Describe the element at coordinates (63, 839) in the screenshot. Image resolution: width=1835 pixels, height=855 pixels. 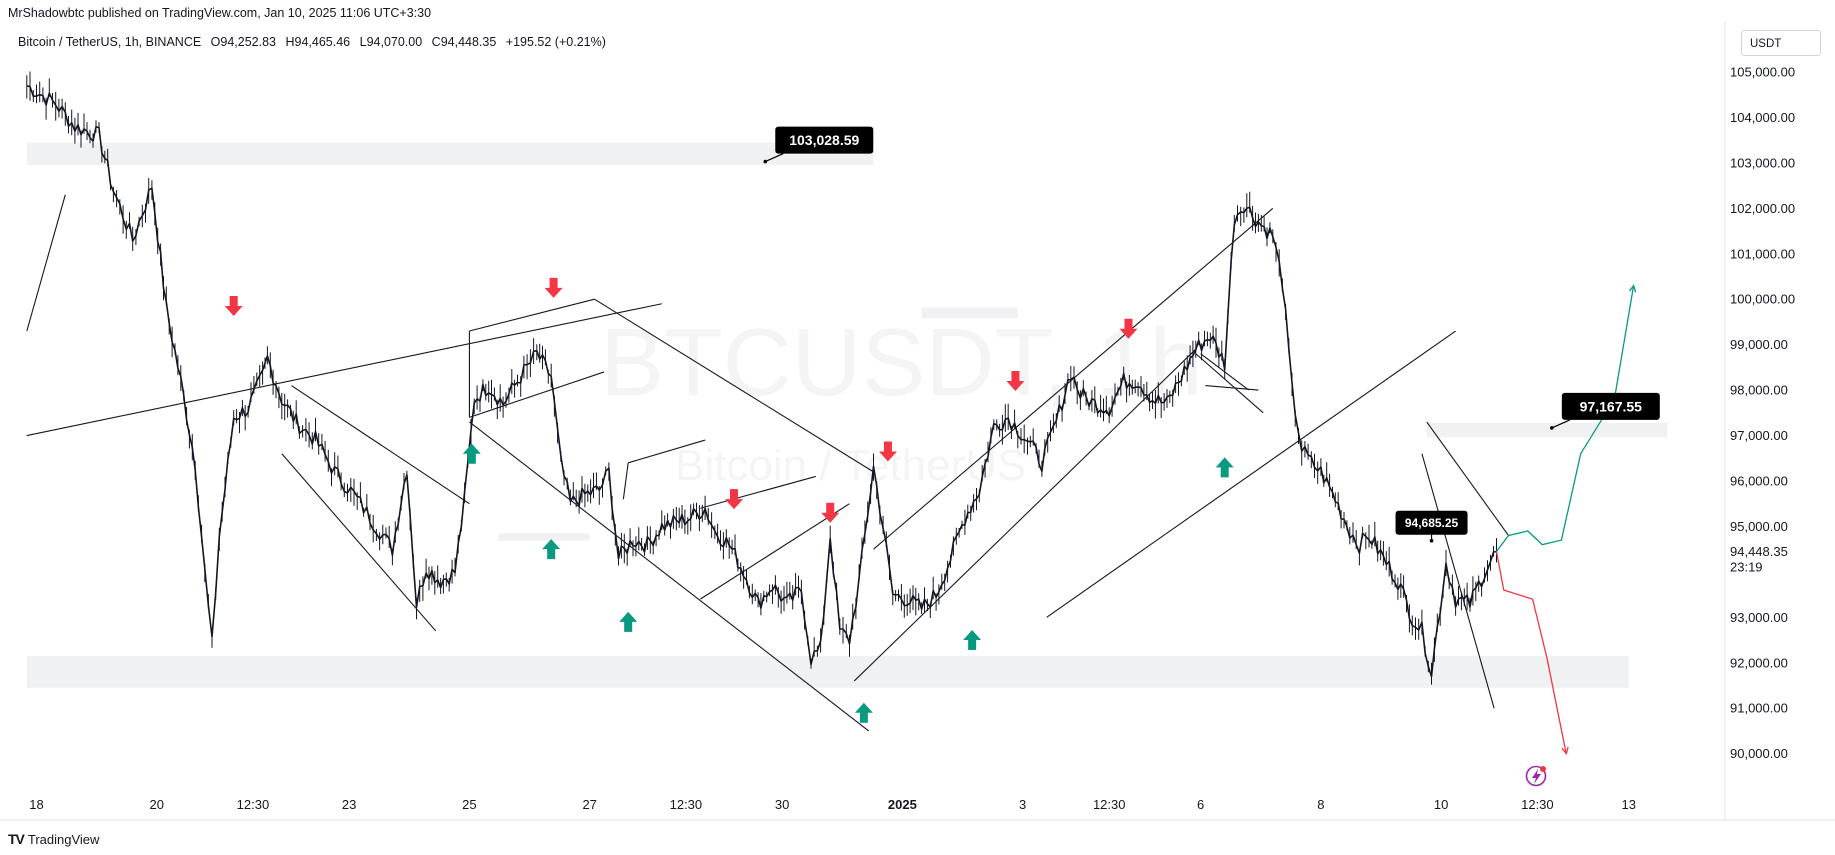
I see `brand-name: TradingView` at that location.